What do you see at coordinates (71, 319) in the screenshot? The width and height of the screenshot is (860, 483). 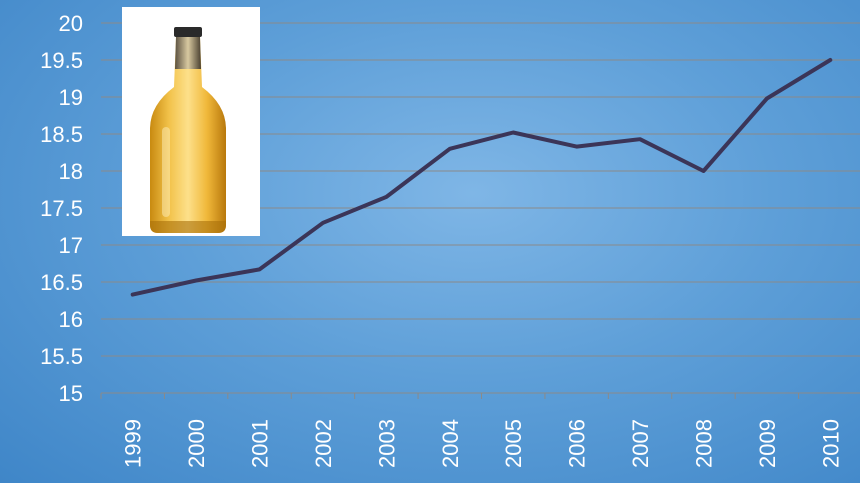 I see `y-tick-label: 16` at bounding box center [71, 319].